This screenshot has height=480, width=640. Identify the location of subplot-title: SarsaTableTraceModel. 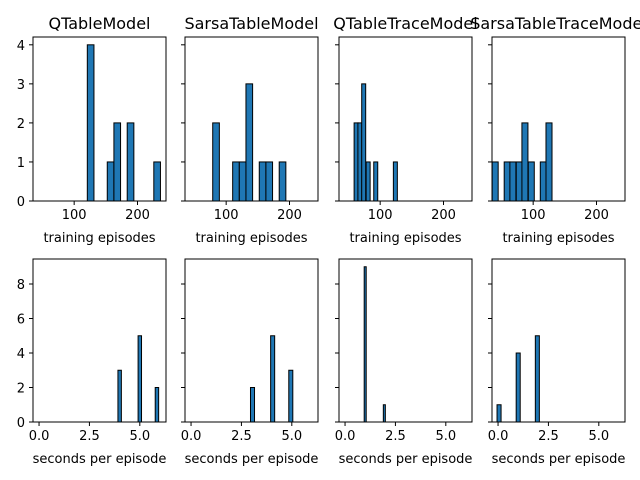
(555, 23).